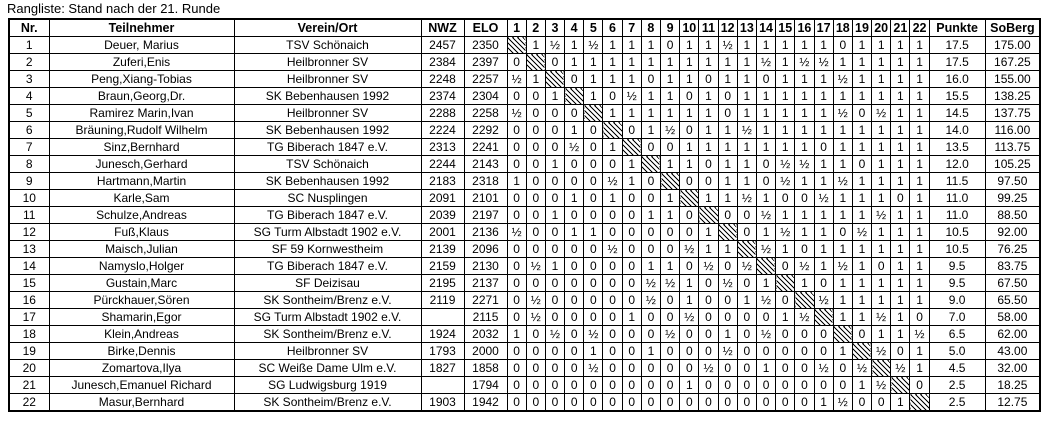  I want to click on player-name-cell: Karle,Sam, so click(141, 198).